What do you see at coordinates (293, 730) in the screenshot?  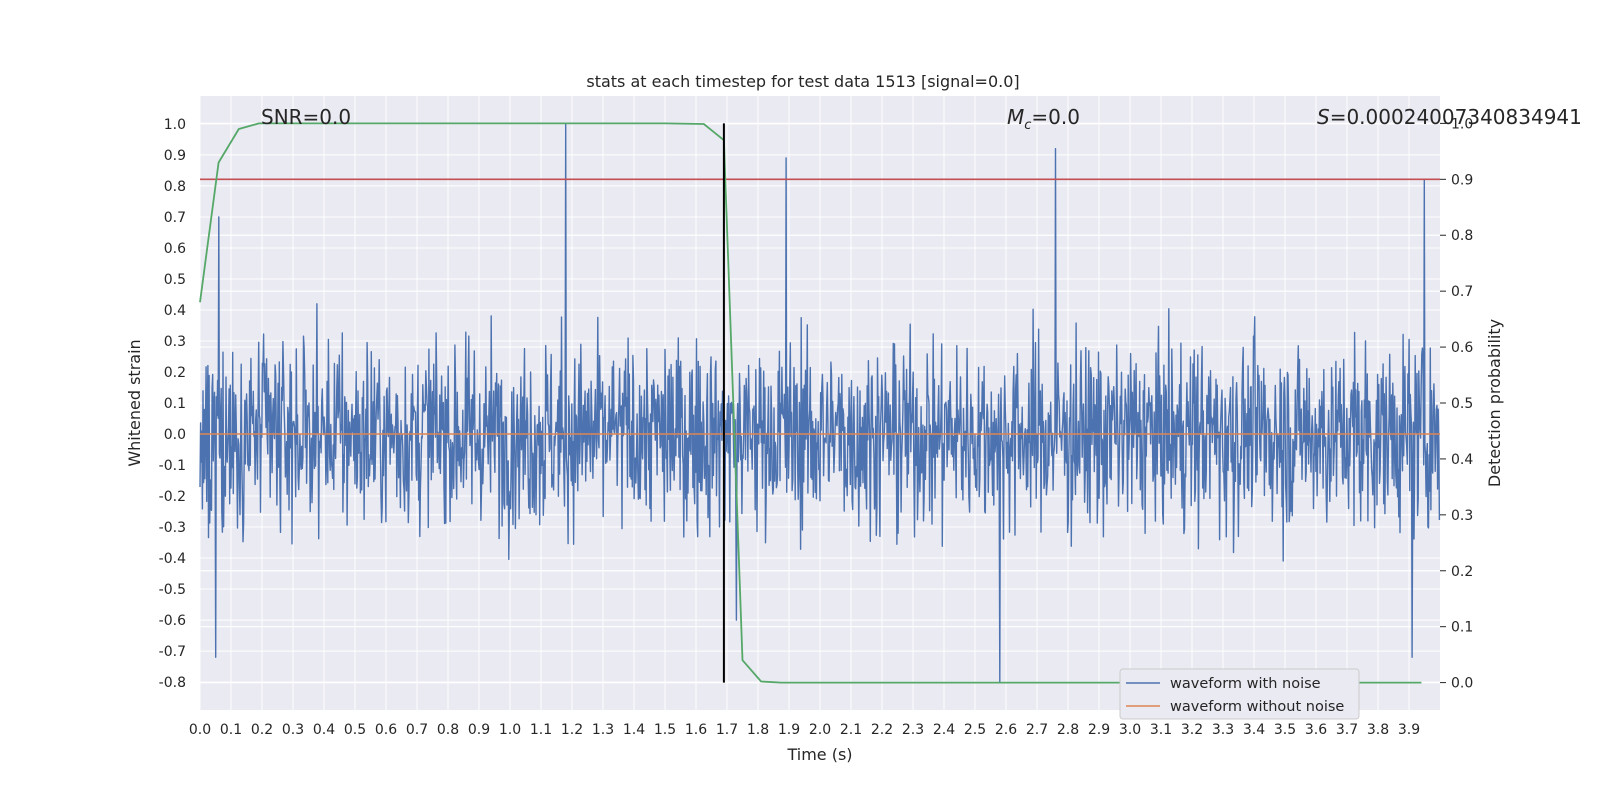 I see `x-tick-label: 0.3` at bounding box center [293, 730].